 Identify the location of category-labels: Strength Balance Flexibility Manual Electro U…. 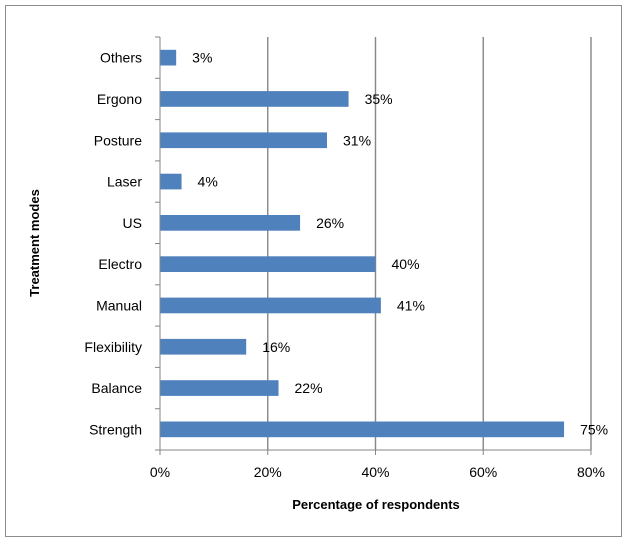
(113, 244).